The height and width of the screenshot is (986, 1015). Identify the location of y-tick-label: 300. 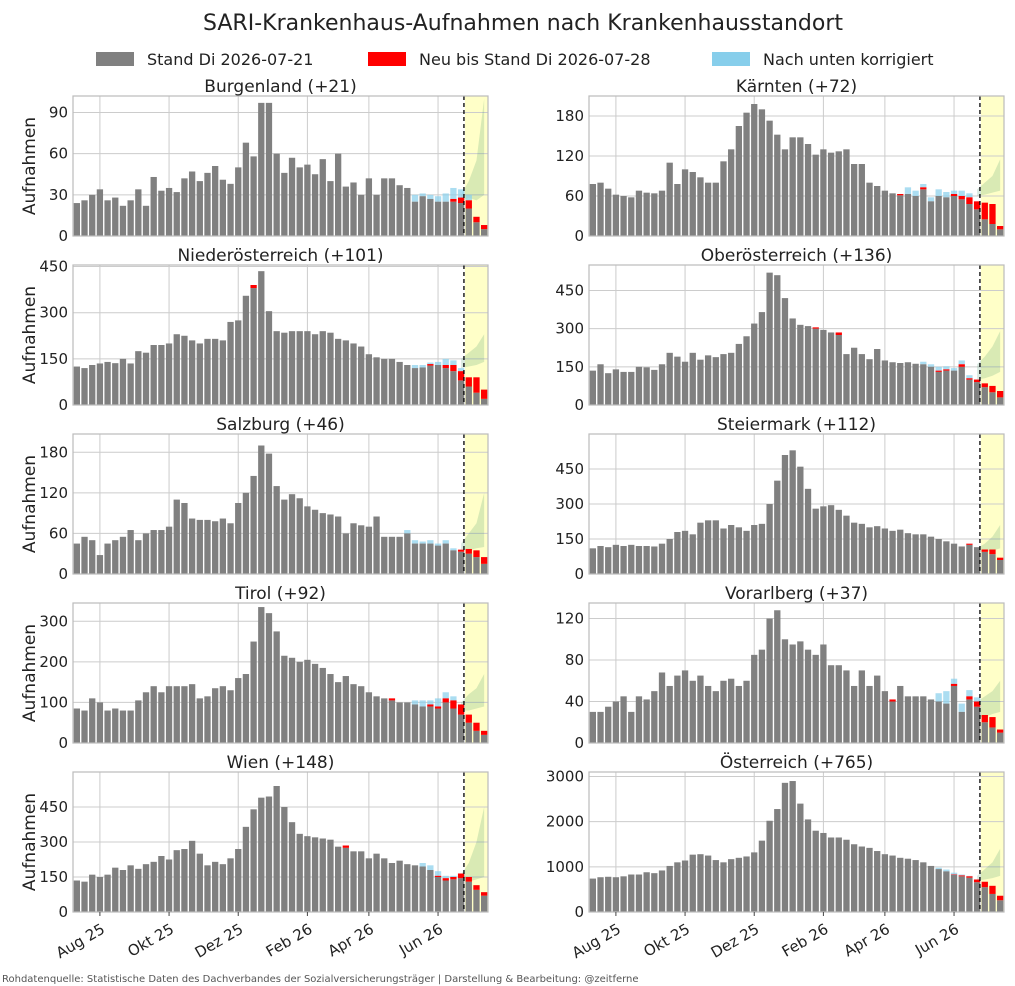
(569, 329).